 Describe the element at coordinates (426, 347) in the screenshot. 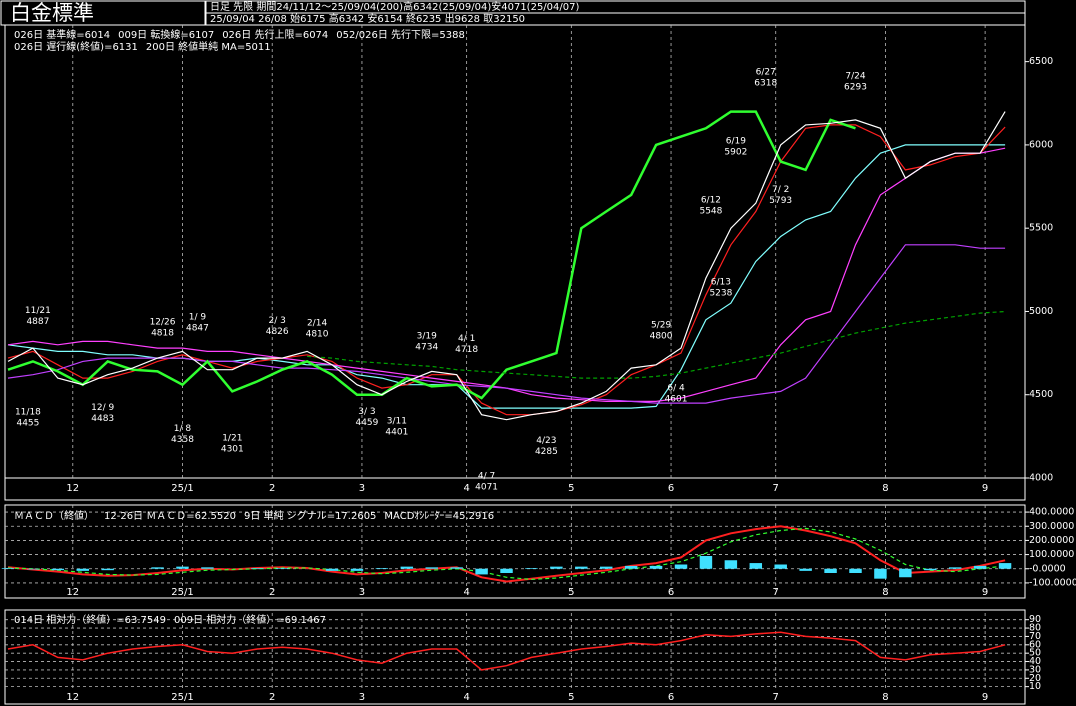

I see `annotation-value: 4734` at that location.